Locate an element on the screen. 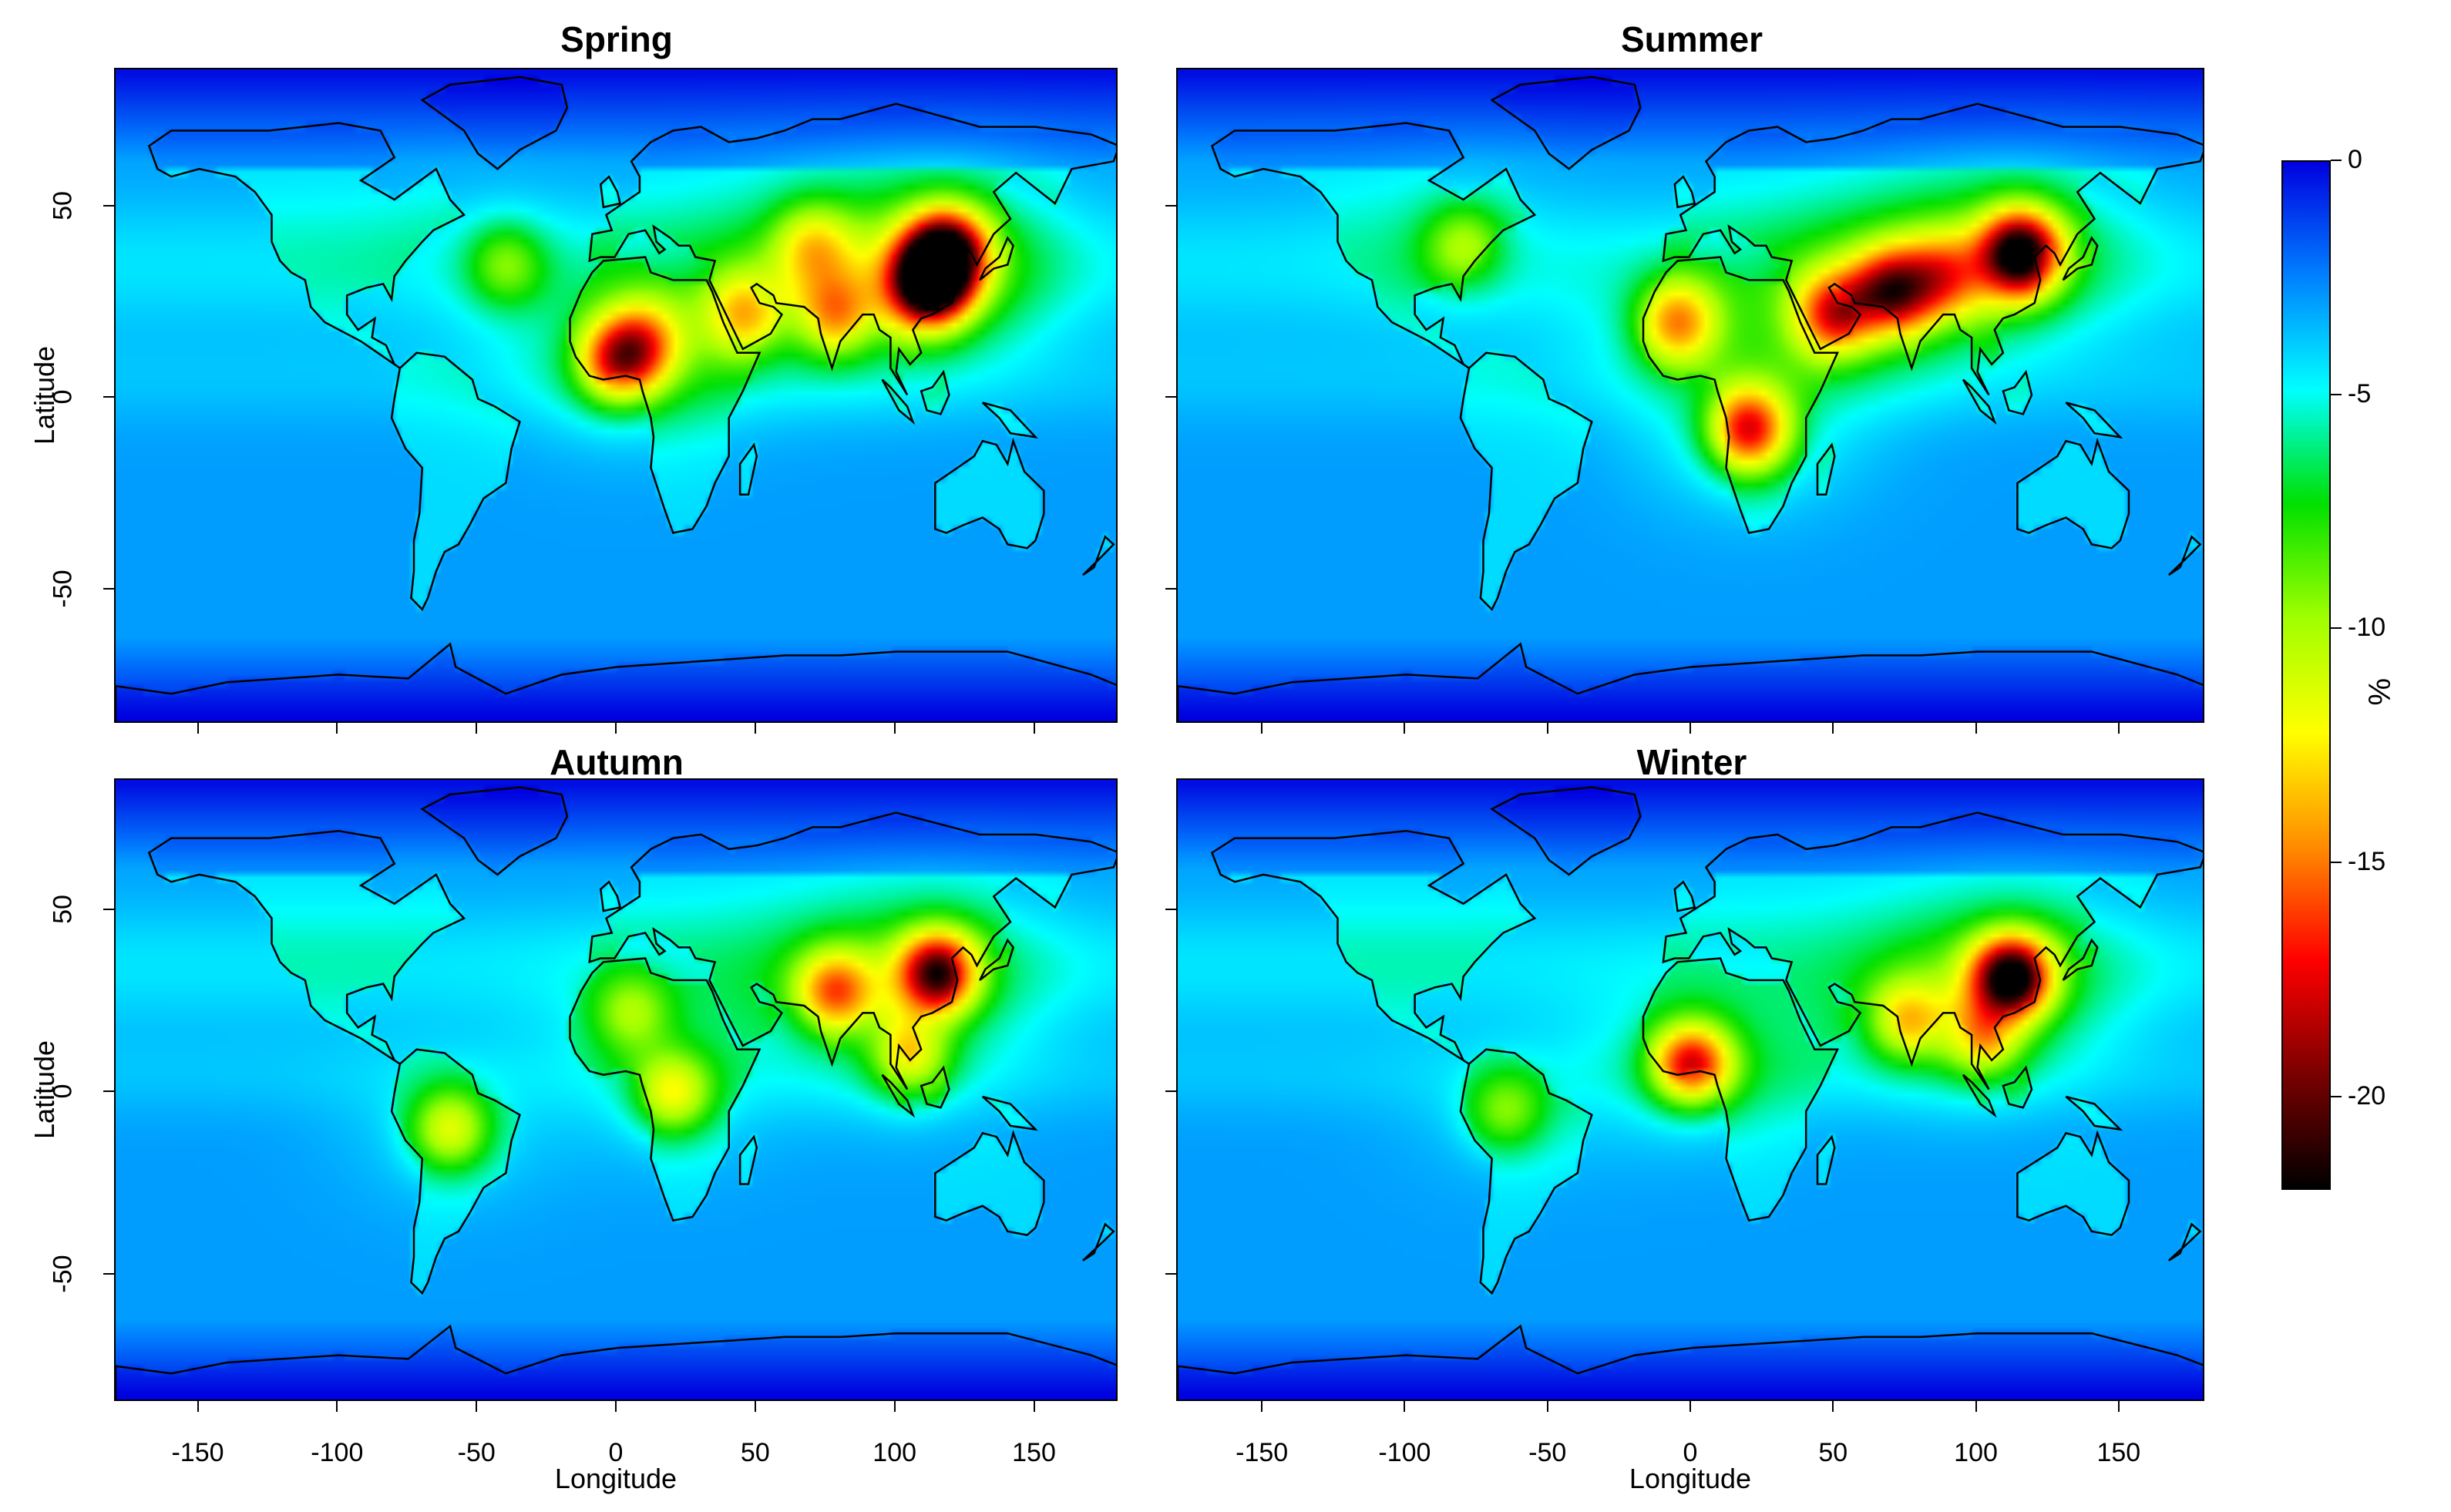 The height and width of the screenshot is (1512, 2451). colorbar-tick-label: -5 is located at coordinates (2360, 393).